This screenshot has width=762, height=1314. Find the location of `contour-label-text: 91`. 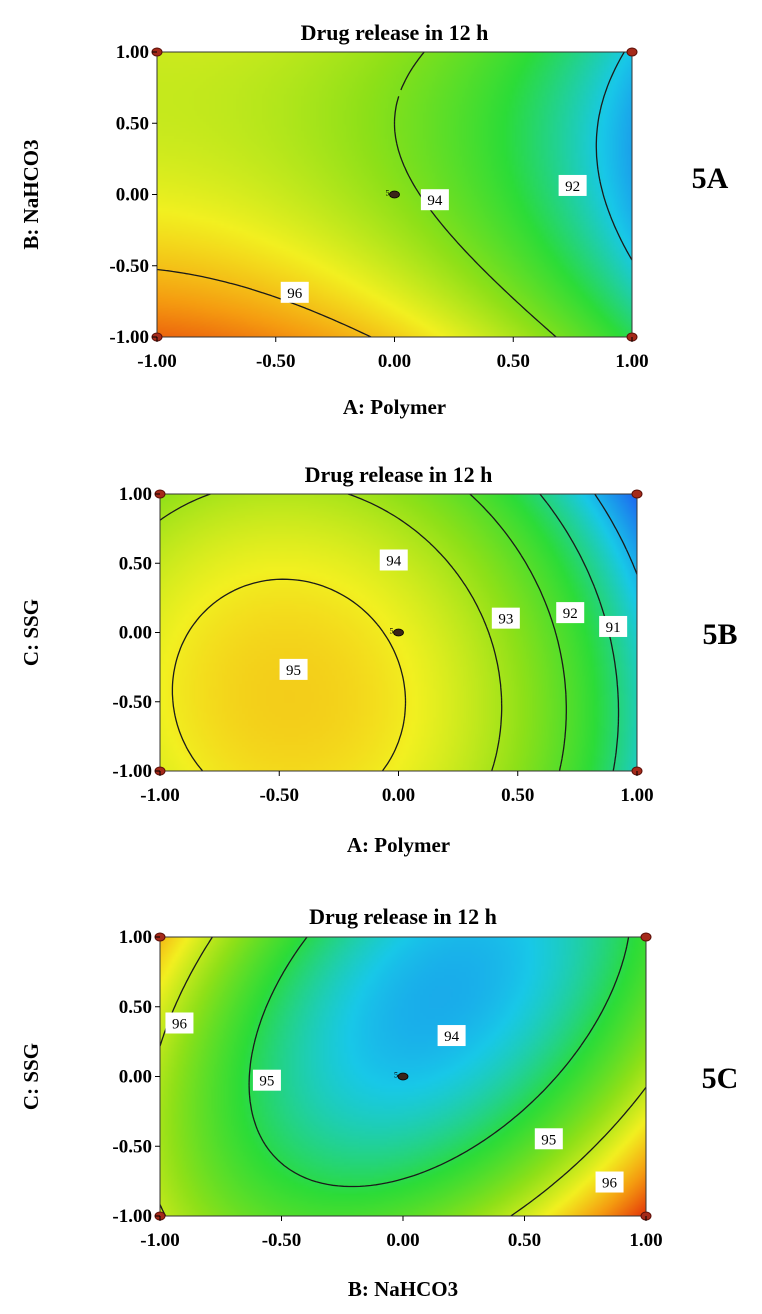

contour-label-text: 91 is located at coordinates (613, 628).